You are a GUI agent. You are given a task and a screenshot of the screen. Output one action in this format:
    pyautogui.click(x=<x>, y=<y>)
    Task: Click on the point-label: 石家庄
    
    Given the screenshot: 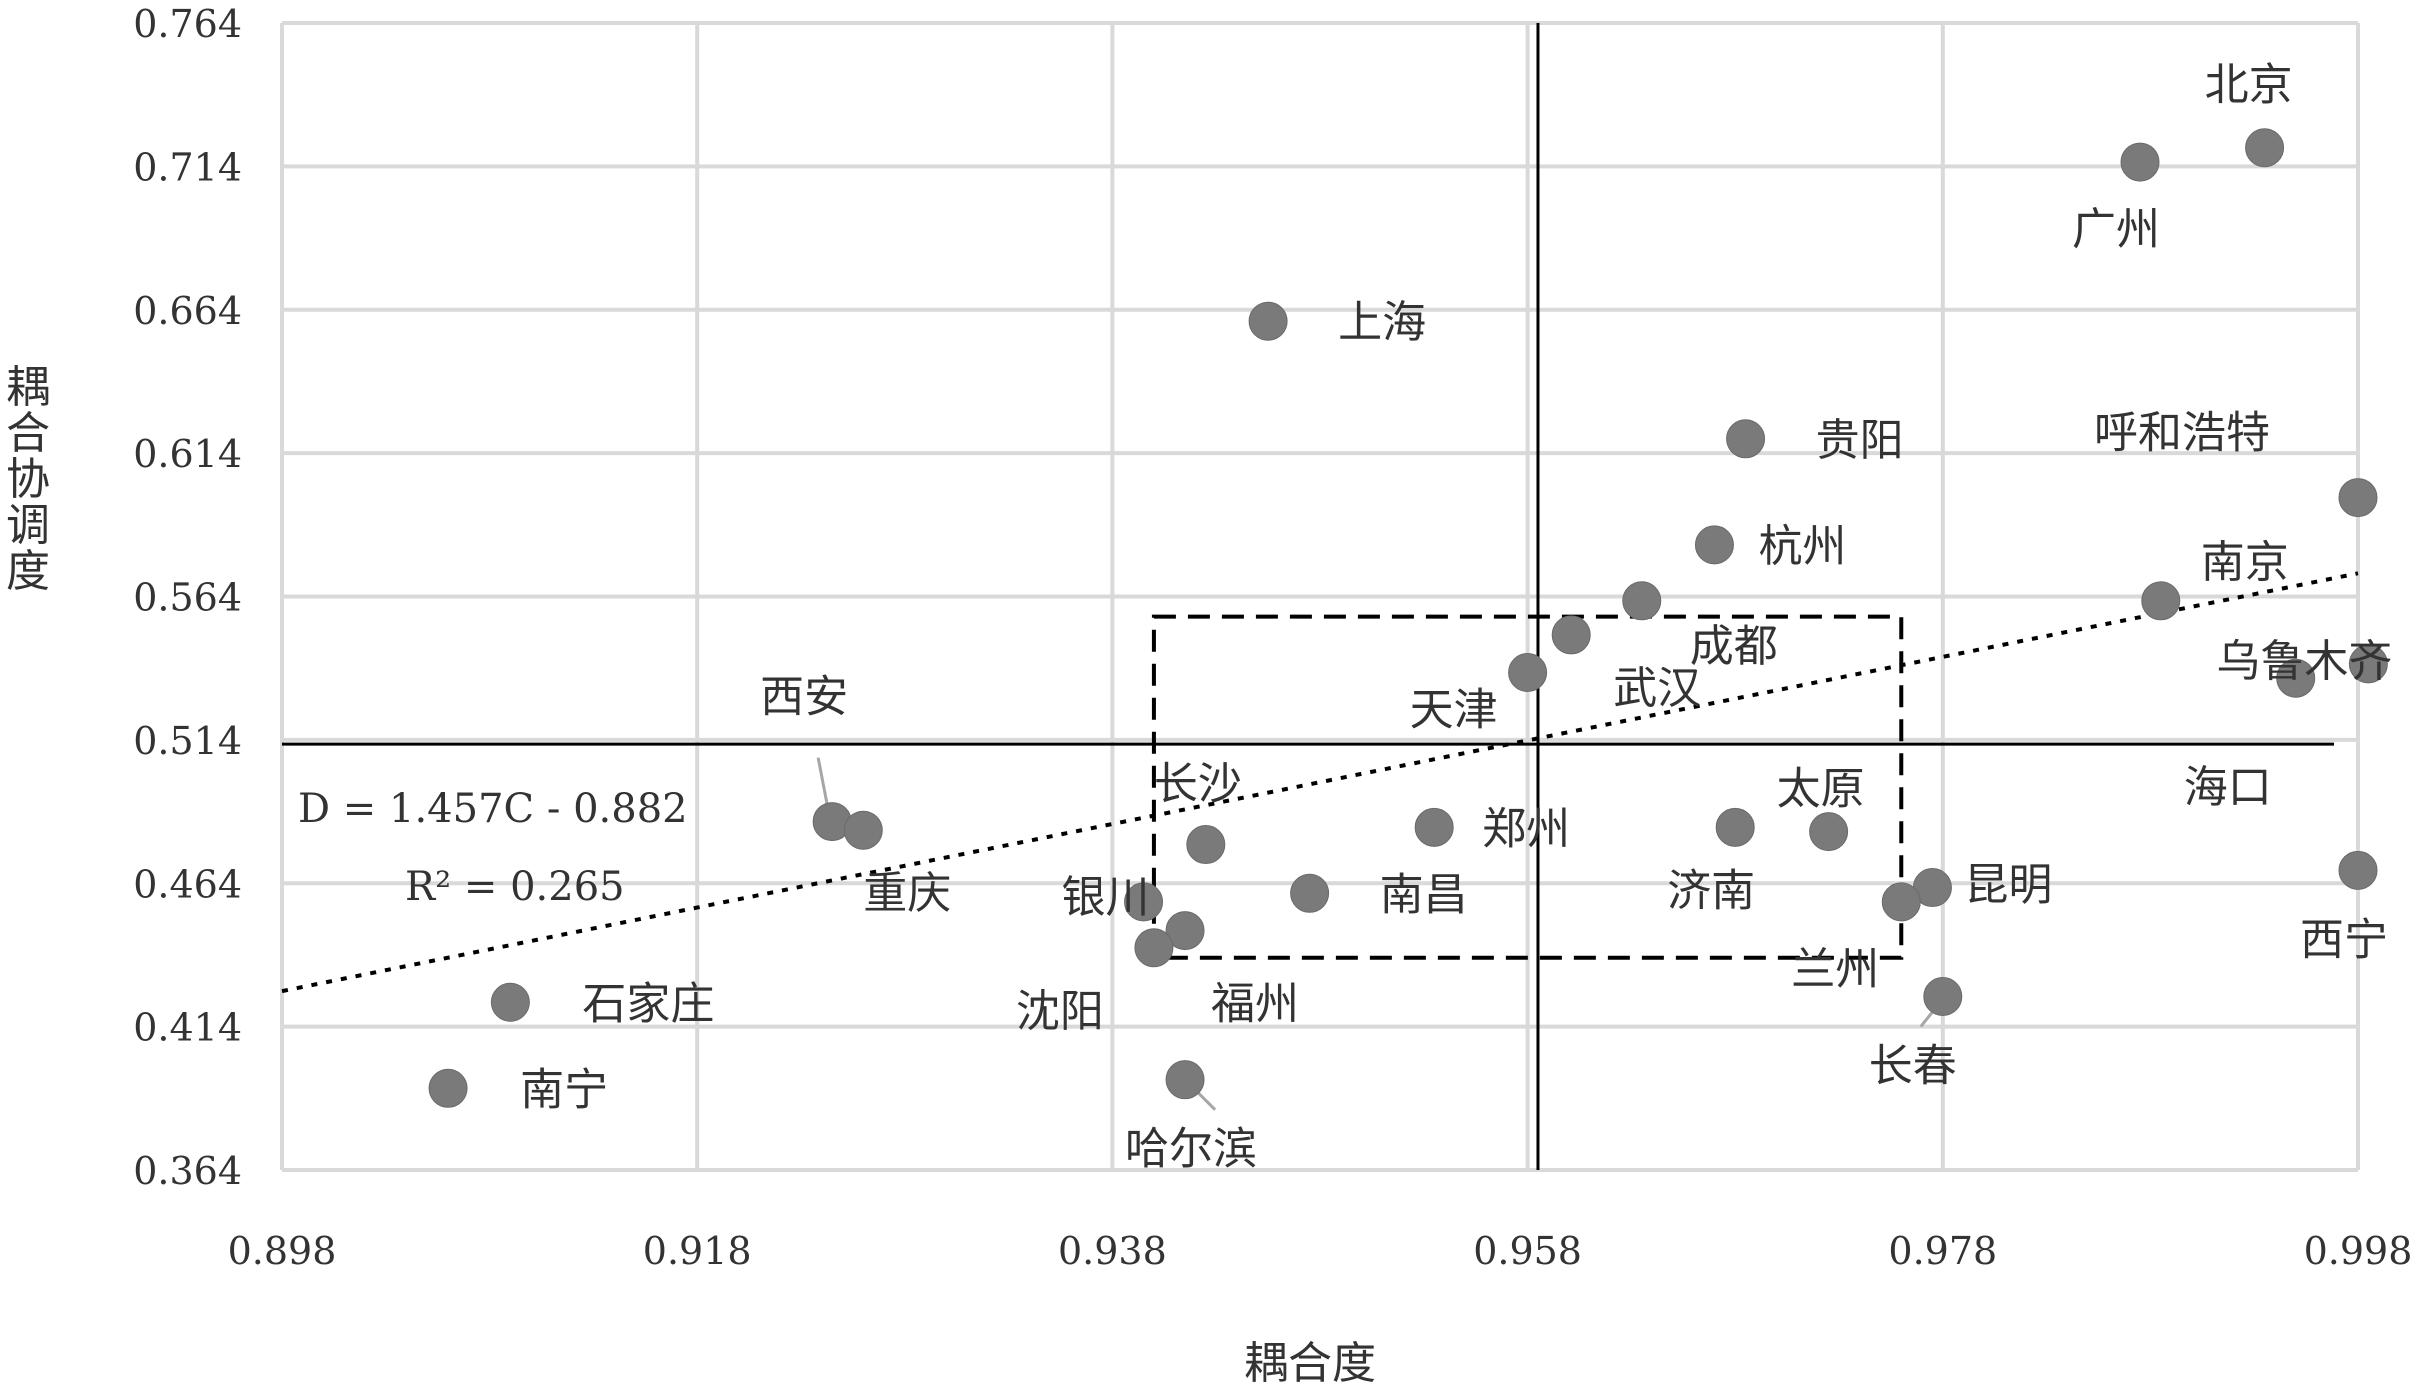 What is the action you would take?
    pyautogui.click(x=648, y=1003)
    